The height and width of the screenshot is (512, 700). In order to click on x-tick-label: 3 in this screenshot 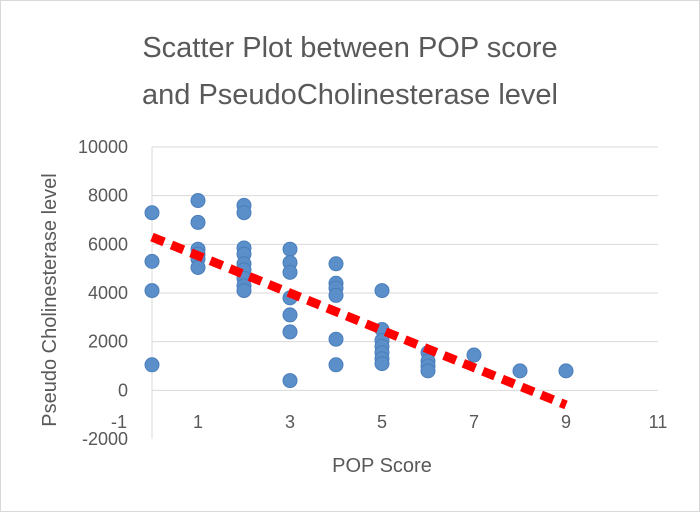, I will do `click(290, 422)`.